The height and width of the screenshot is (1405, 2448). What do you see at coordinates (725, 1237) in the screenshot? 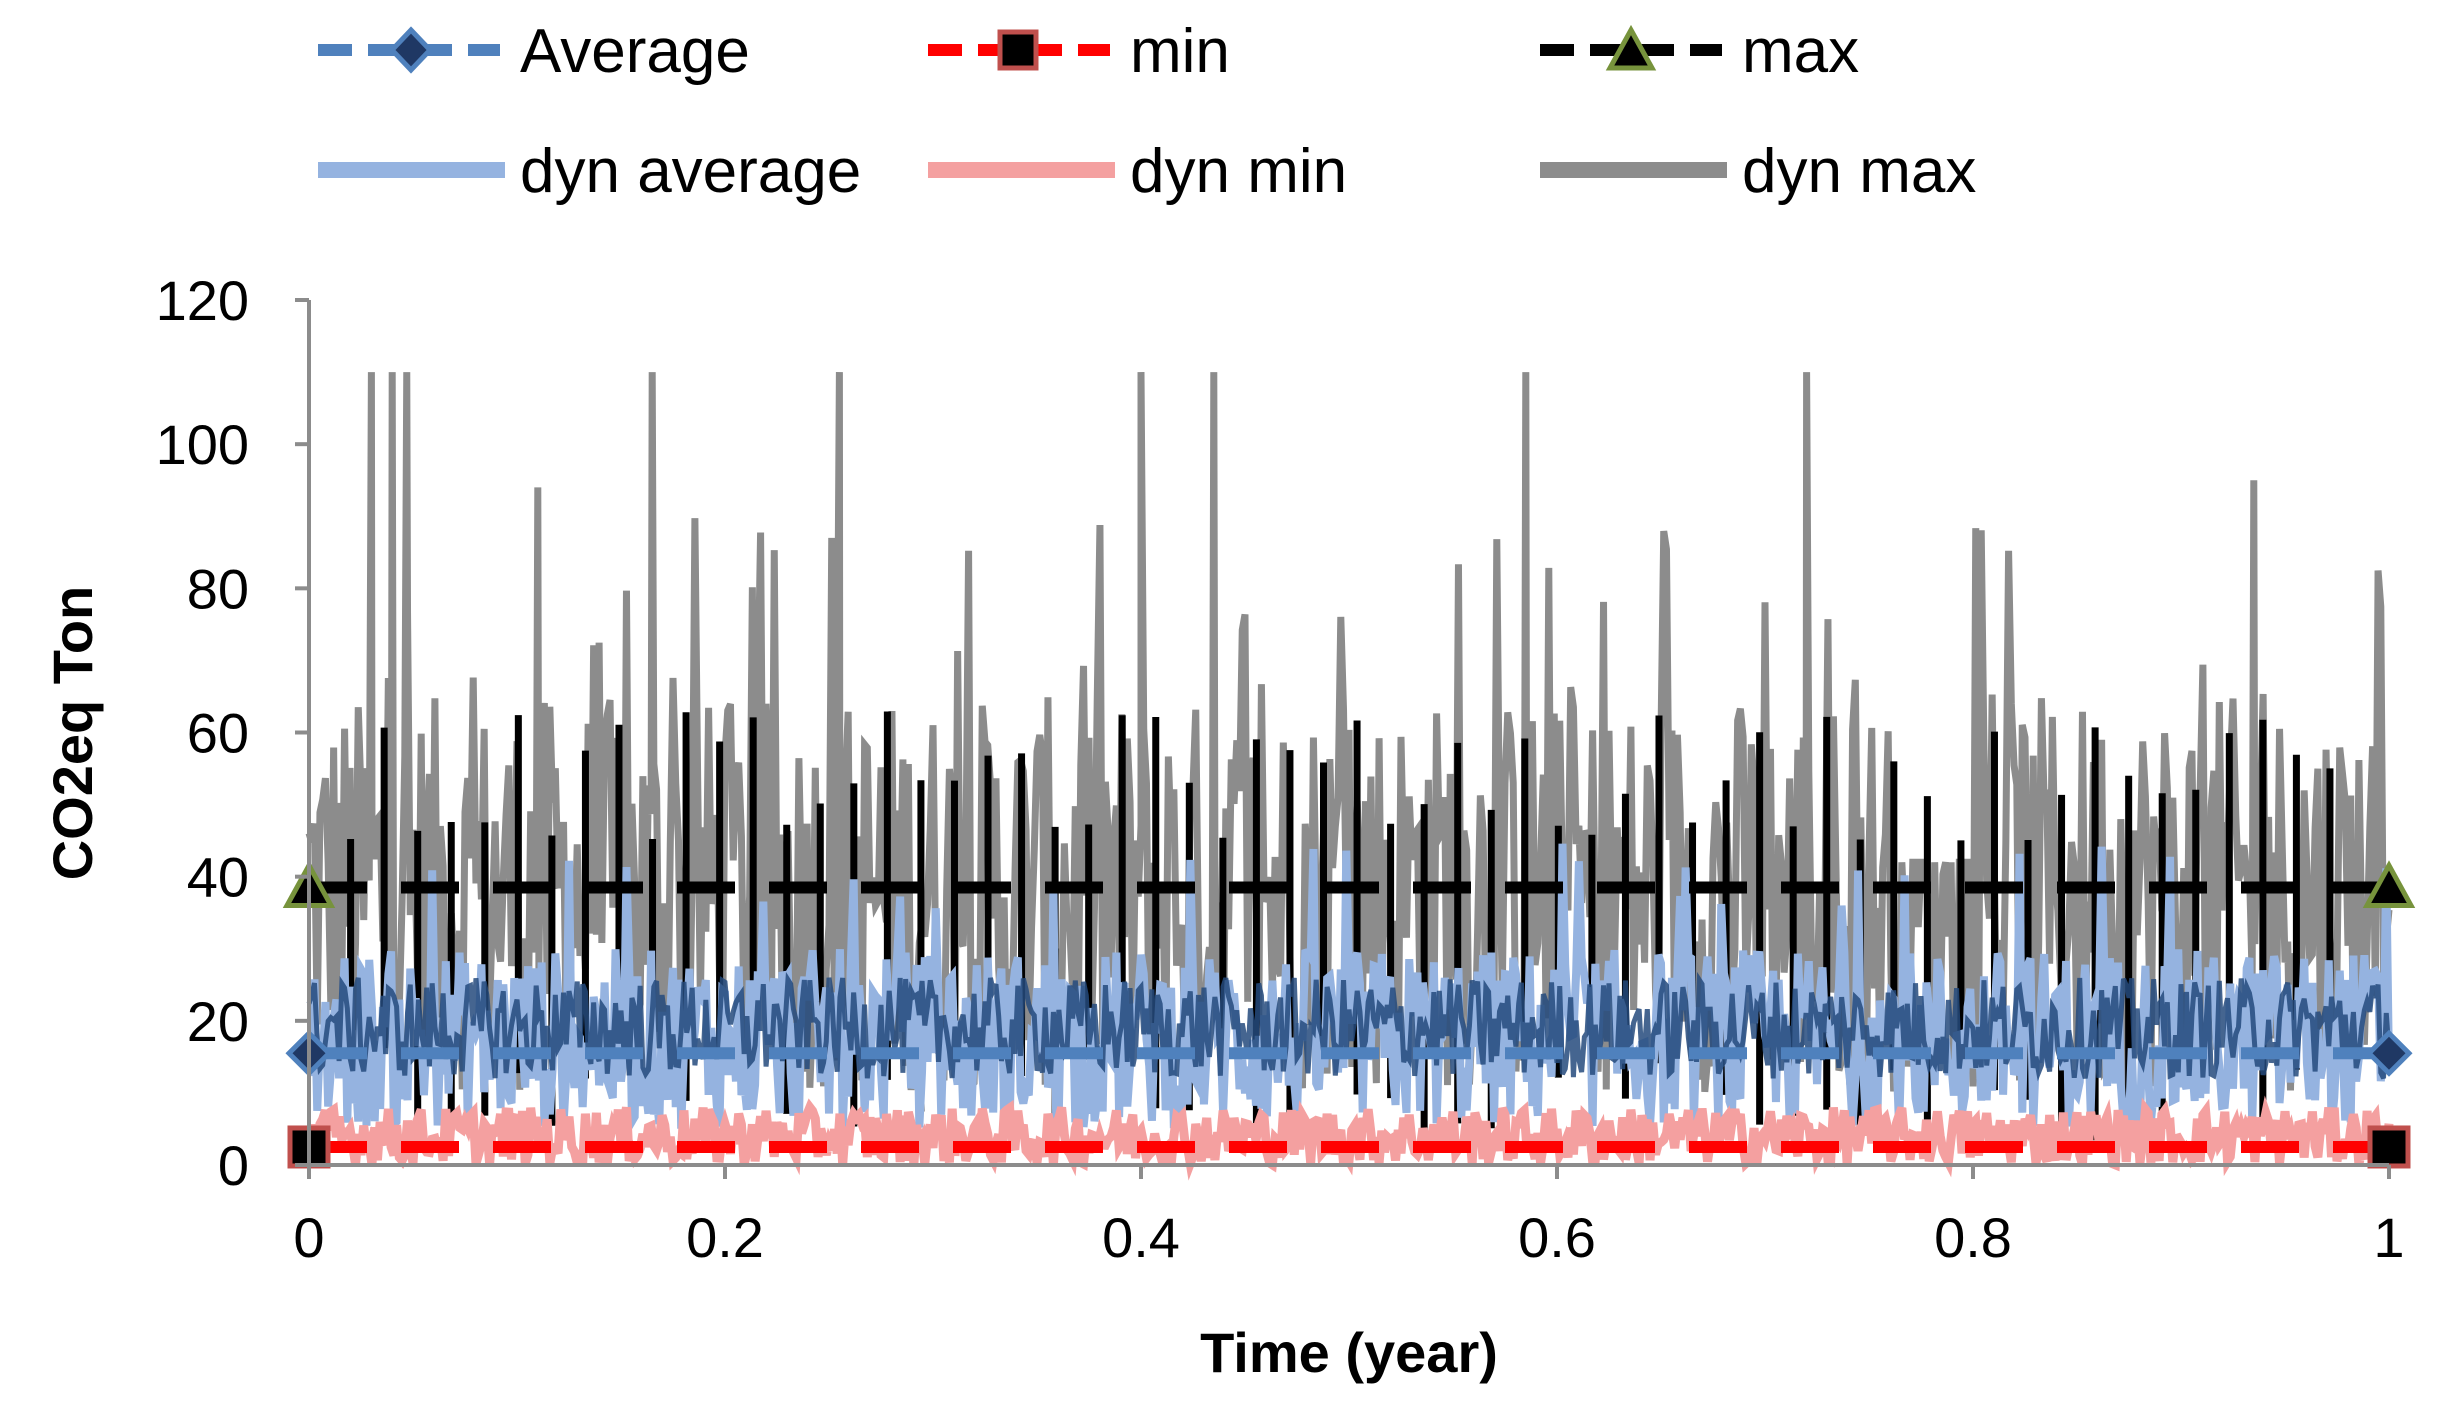
I see `x-tick-label: 0.2` at bounding box center [725, 1237].